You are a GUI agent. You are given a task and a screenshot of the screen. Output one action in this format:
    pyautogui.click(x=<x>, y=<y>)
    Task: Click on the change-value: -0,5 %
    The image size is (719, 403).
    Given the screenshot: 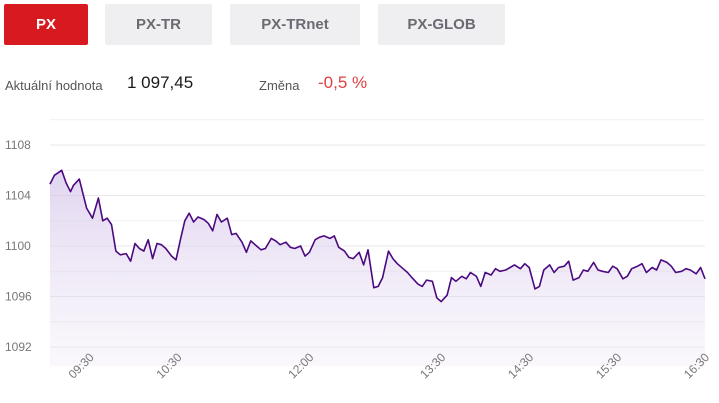 What is the action you would take?
    pyautogui.click(x=343, y=82)
    